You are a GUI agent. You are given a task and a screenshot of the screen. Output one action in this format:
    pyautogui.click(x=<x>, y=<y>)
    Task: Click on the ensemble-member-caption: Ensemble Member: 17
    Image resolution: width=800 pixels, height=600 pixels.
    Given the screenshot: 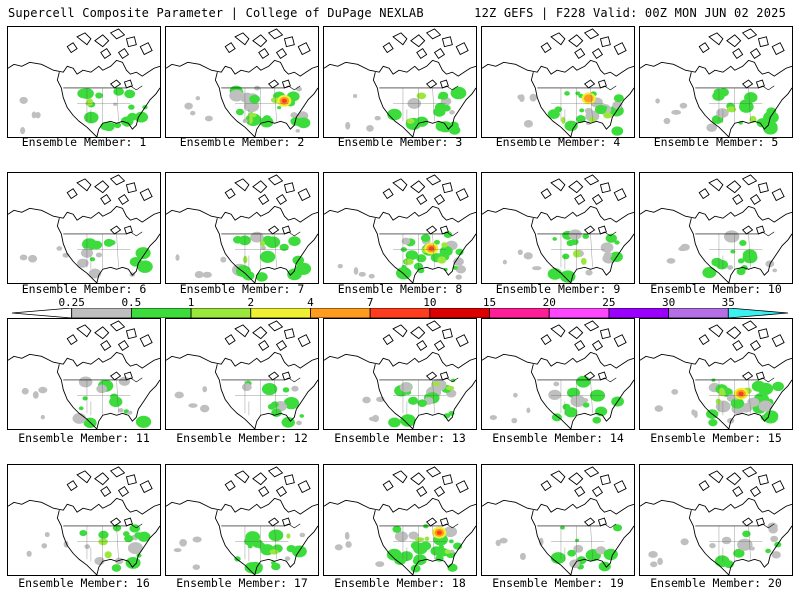 What is the action you would take?
    pyautogui.click(x=242, y=583)
    